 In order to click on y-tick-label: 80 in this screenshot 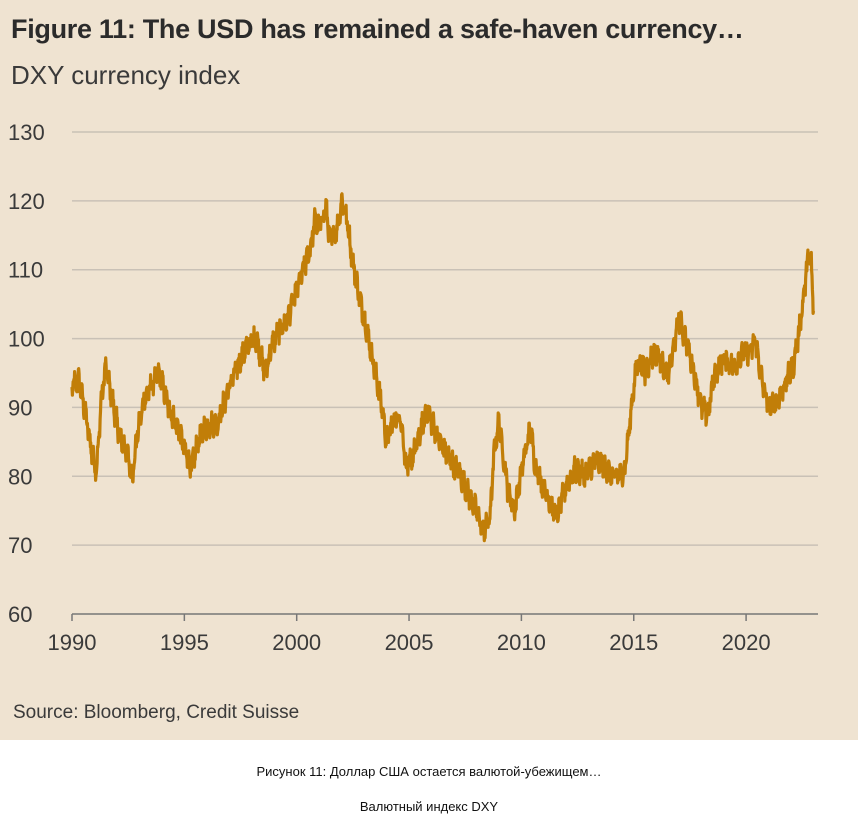, I will do `click(20, 476)`.